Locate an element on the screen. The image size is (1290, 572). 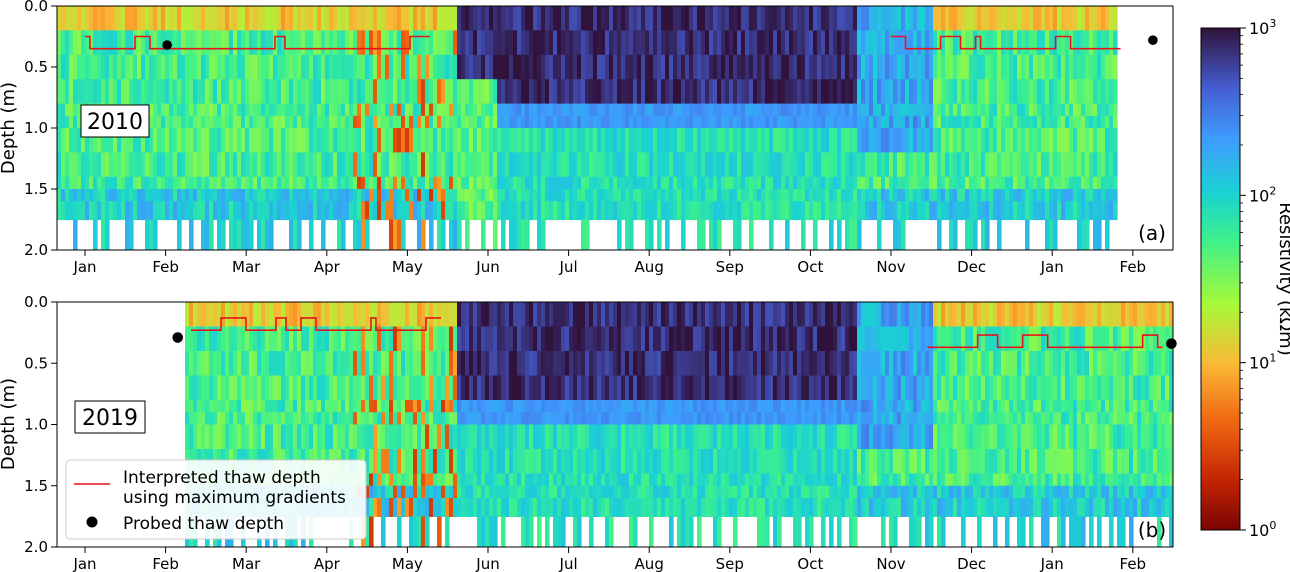
x-tick-label: Jun is located at coordinates (487, 267).